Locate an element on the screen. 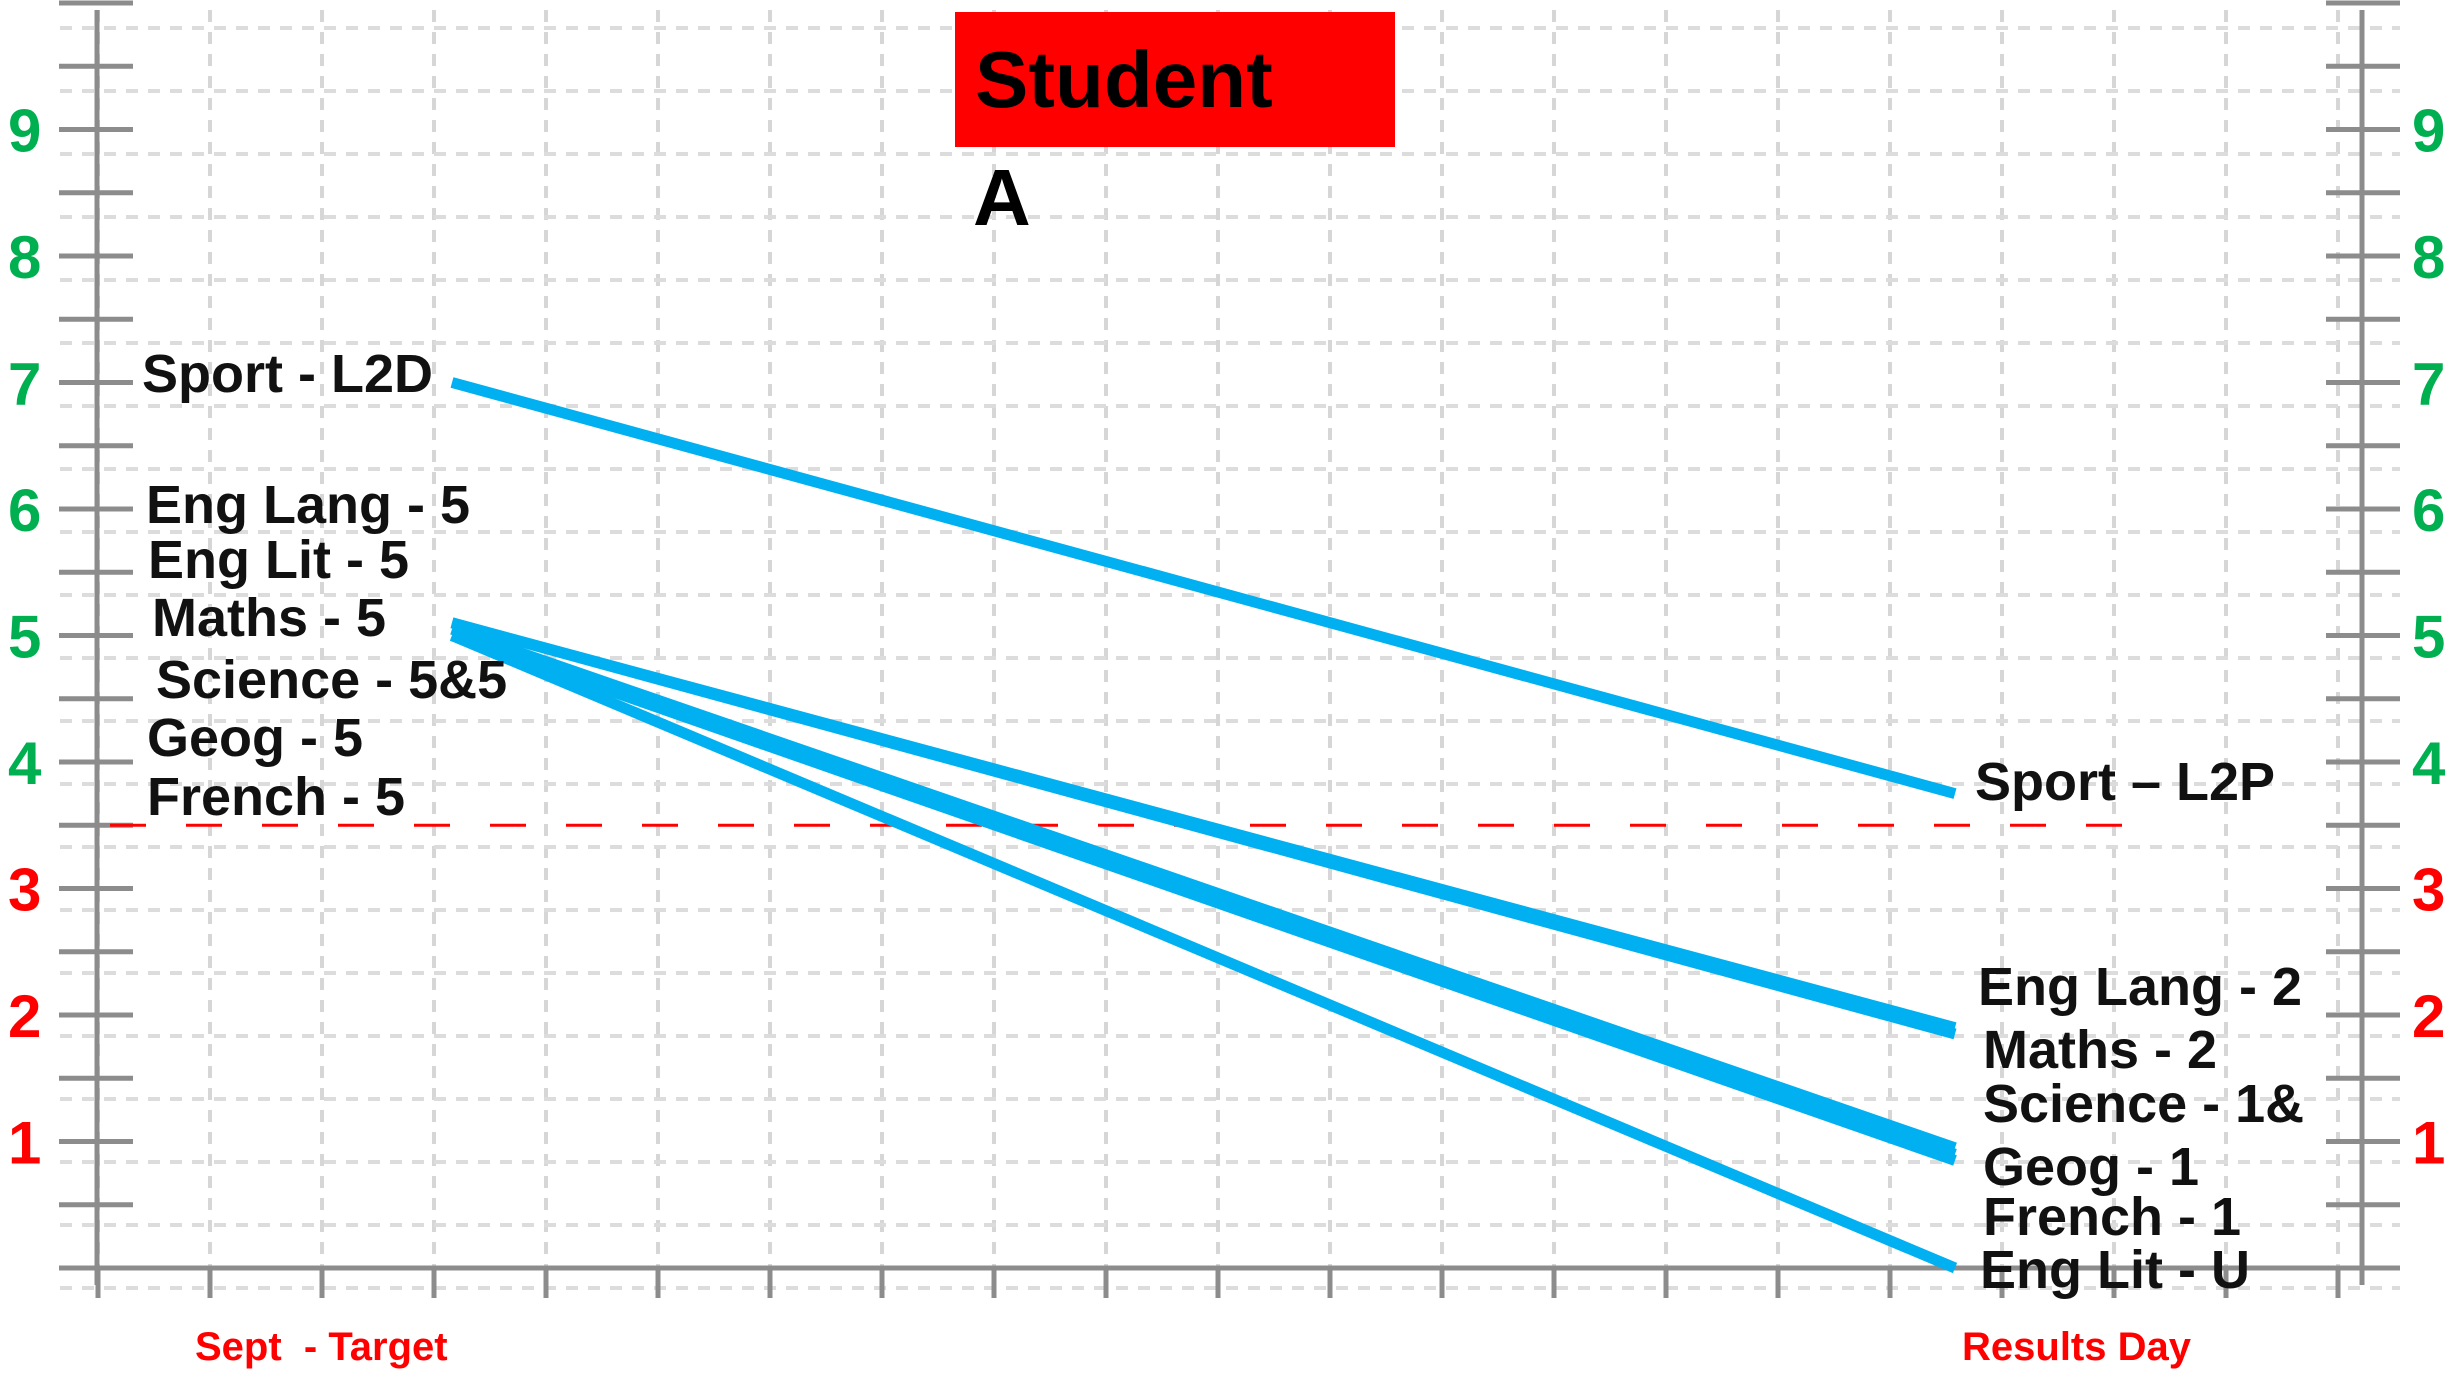  chart-title: Student A is located at coordinates (1175, 127).